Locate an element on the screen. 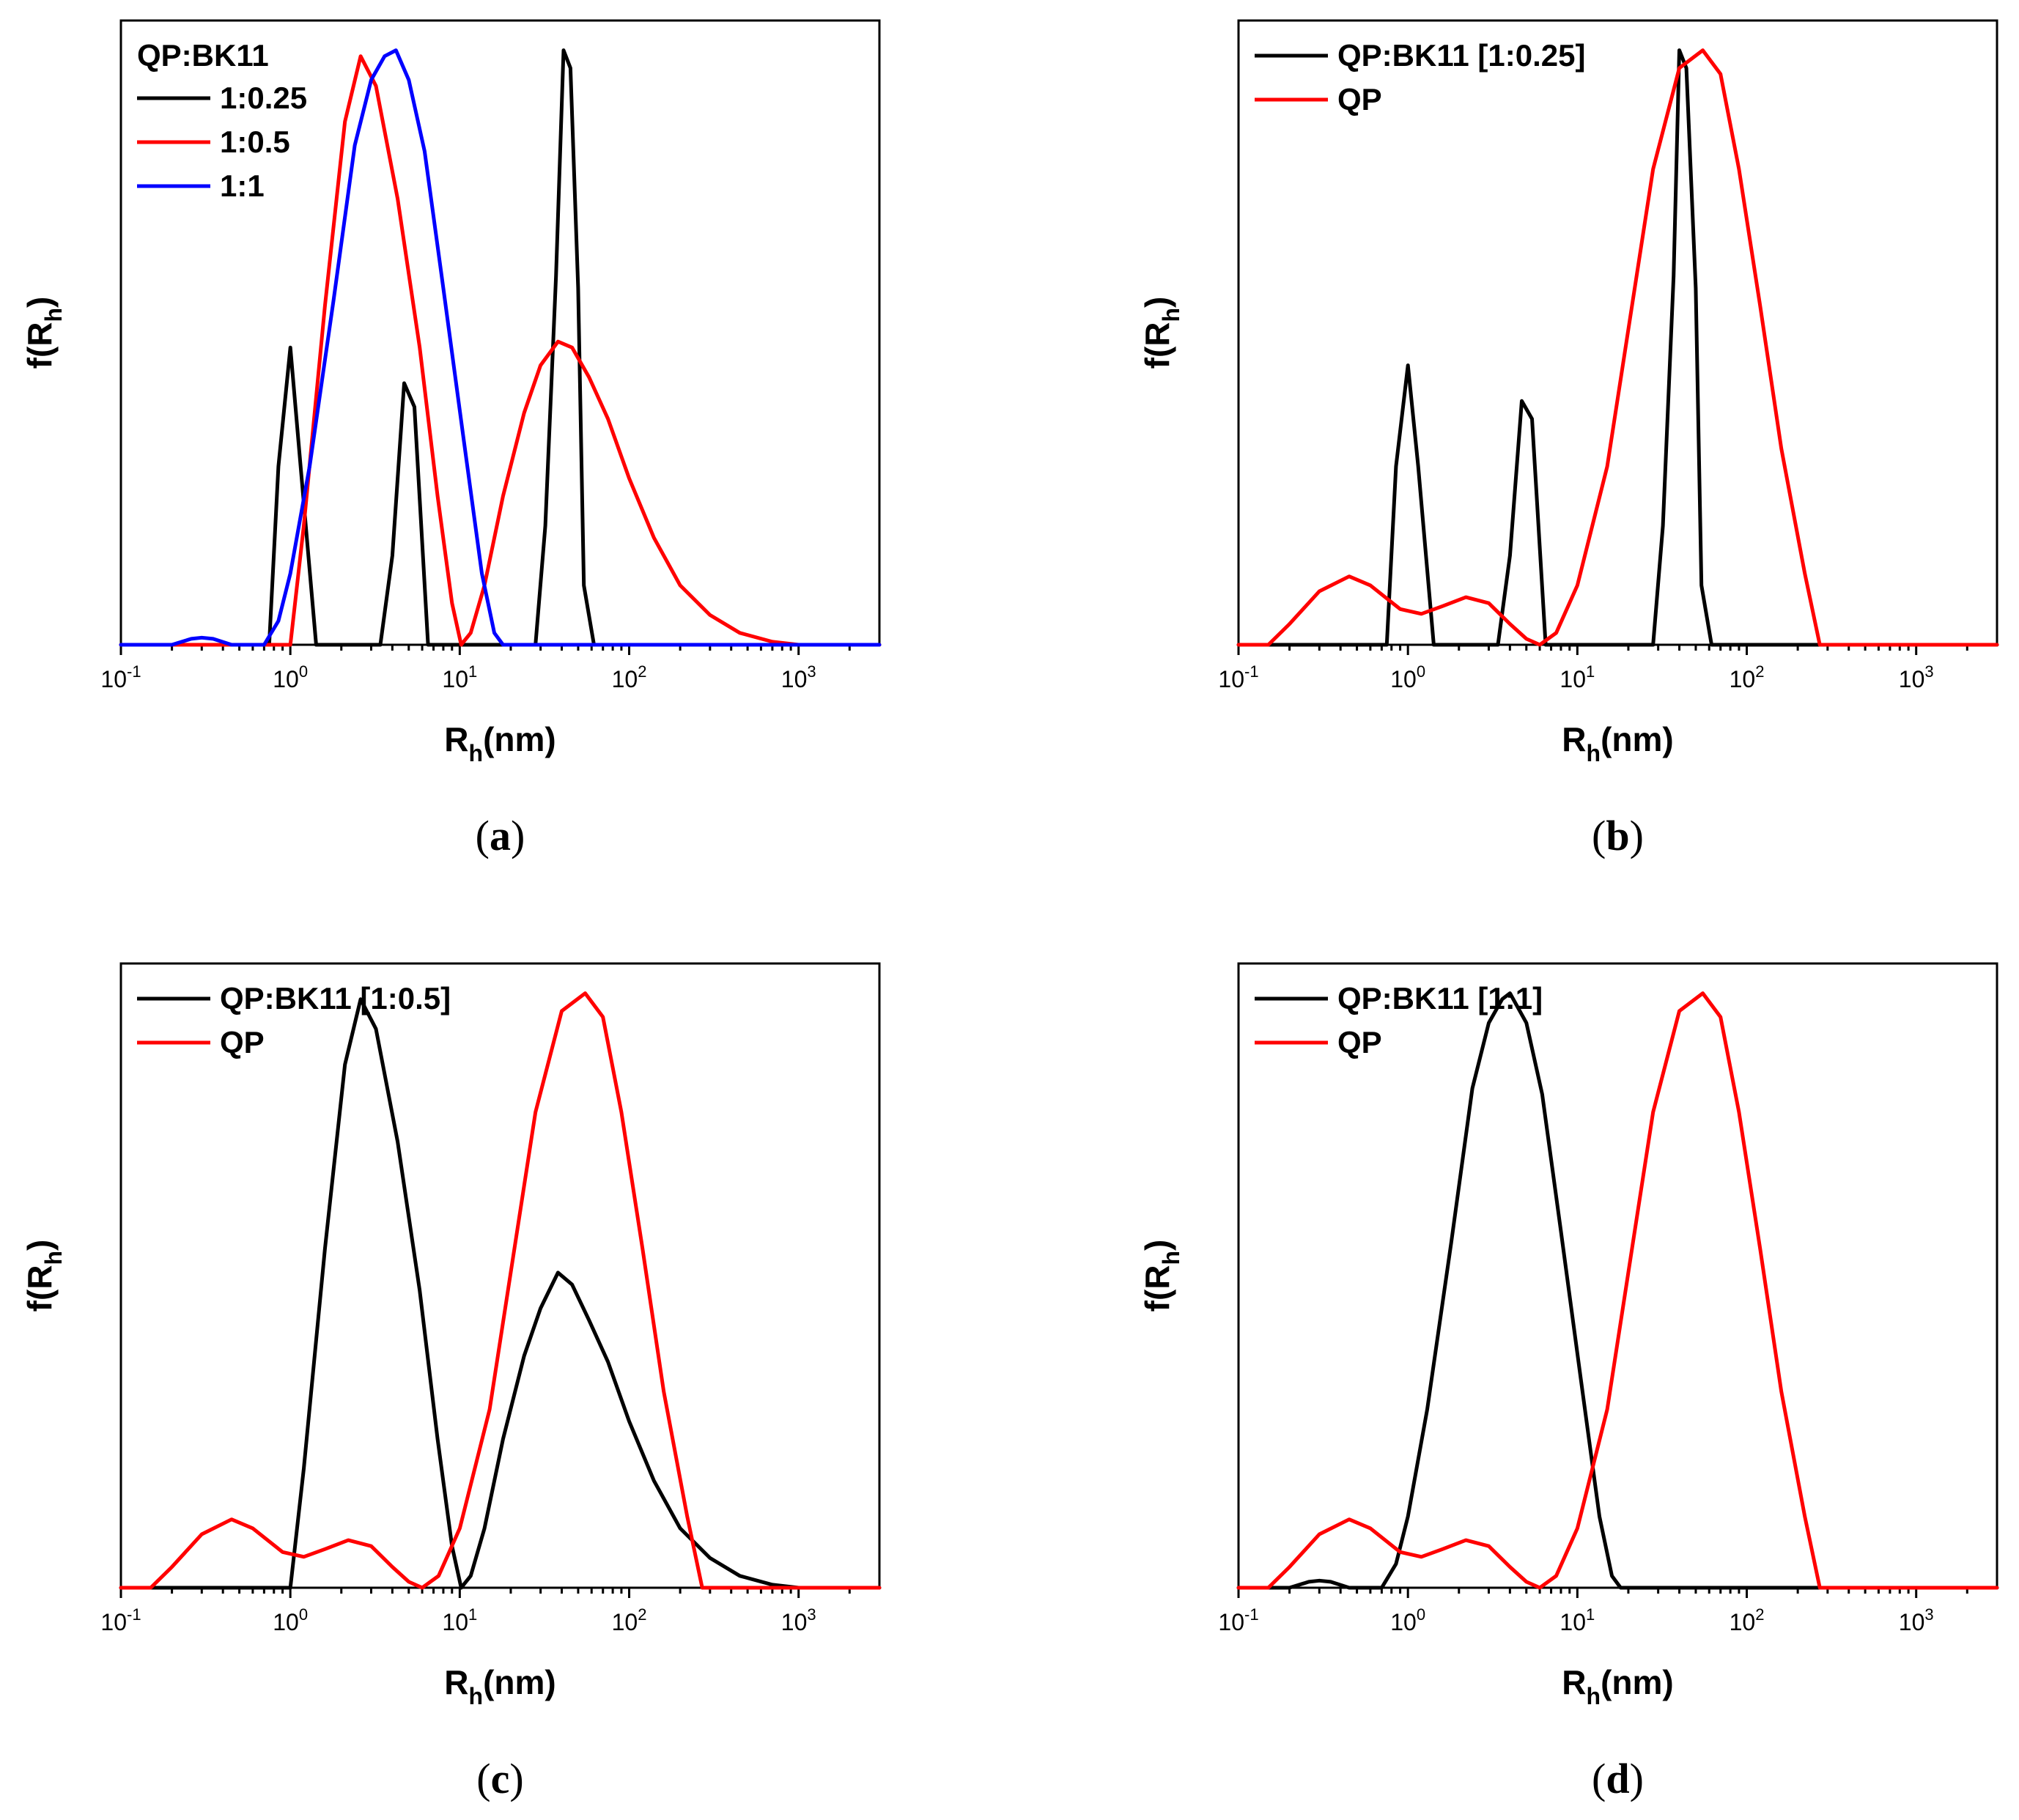 Image resolution: width=2019 pixels, height=1820 pixels. panel-caption: (c) is located at coordinates (499, 1779).